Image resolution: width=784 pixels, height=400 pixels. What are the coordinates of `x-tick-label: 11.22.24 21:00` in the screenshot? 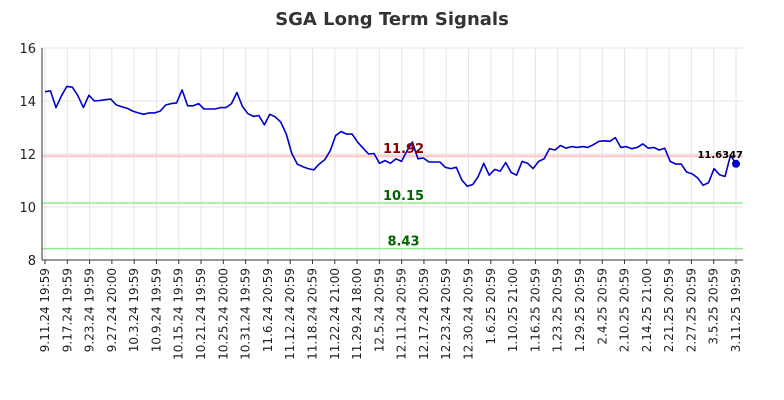 It's located at (335, 314).